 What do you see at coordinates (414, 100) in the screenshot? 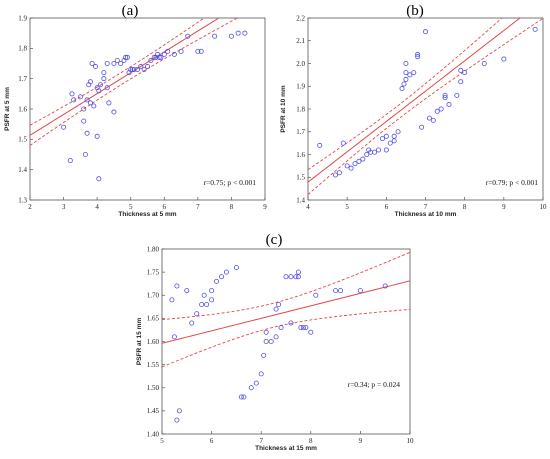
I see `regression-line` at bounding box center [414, 100].